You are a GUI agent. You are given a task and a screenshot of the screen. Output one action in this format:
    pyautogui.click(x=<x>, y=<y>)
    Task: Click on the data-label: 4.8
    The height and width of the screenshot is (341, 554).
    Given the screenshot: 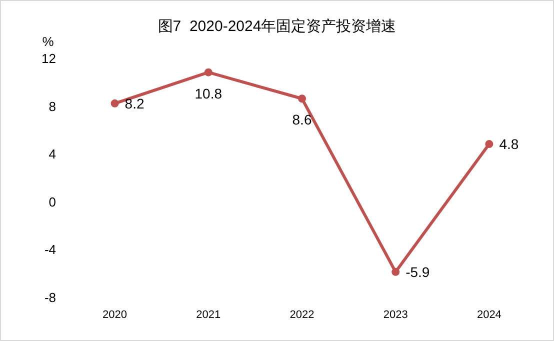 What is the action you would take?
    pyautogui.click(x=509, y=144)
    